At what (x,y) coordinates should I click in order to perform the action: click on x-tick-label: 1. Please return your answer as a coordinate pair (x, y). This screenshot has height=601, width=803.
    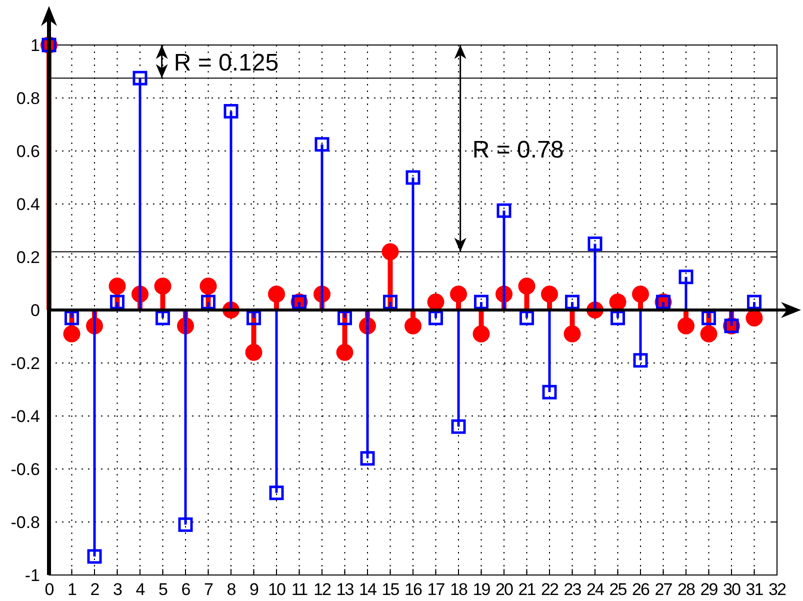
    Looking at the image, I should click on (72, 589).